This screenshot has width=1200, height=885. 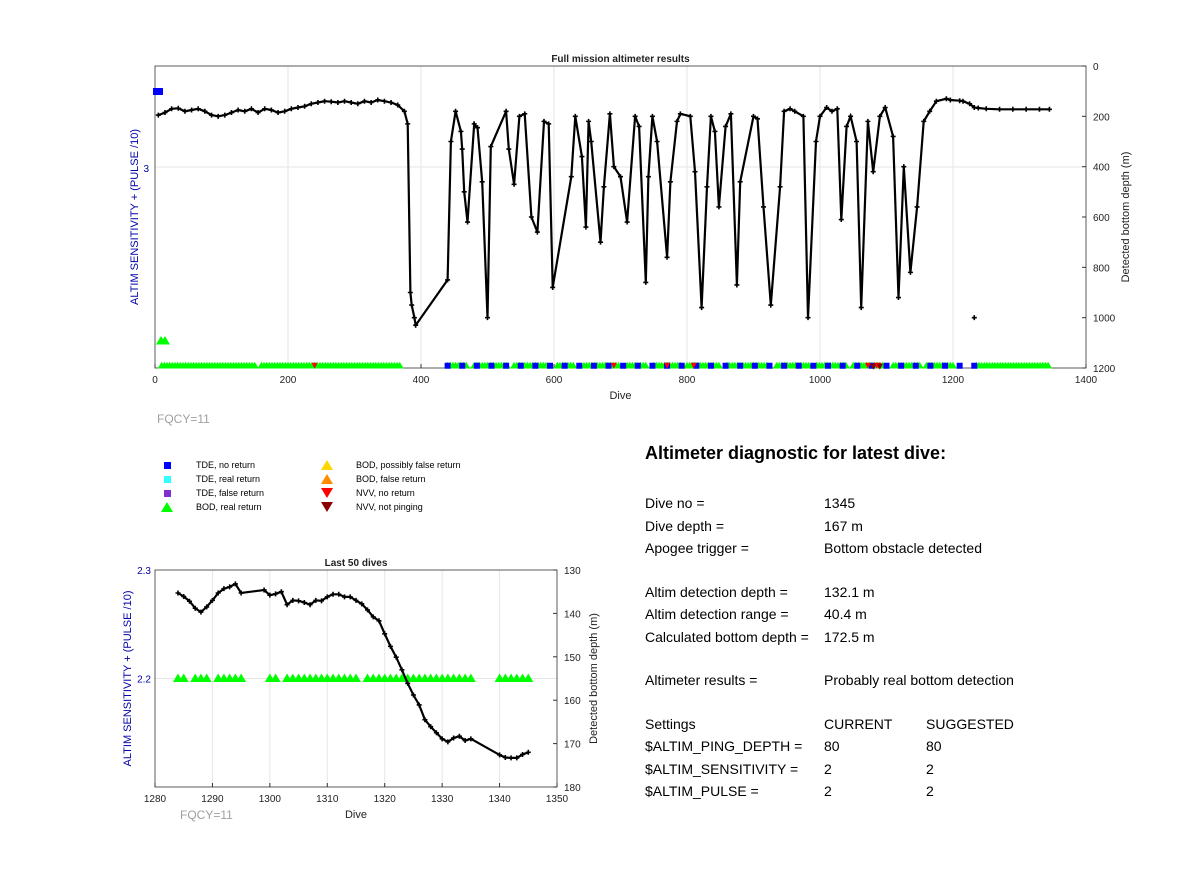 What do you see at coordinates (327, 479) in the screenshot?
I see `orange-triangle-icon` at bounding box center [327, 479].